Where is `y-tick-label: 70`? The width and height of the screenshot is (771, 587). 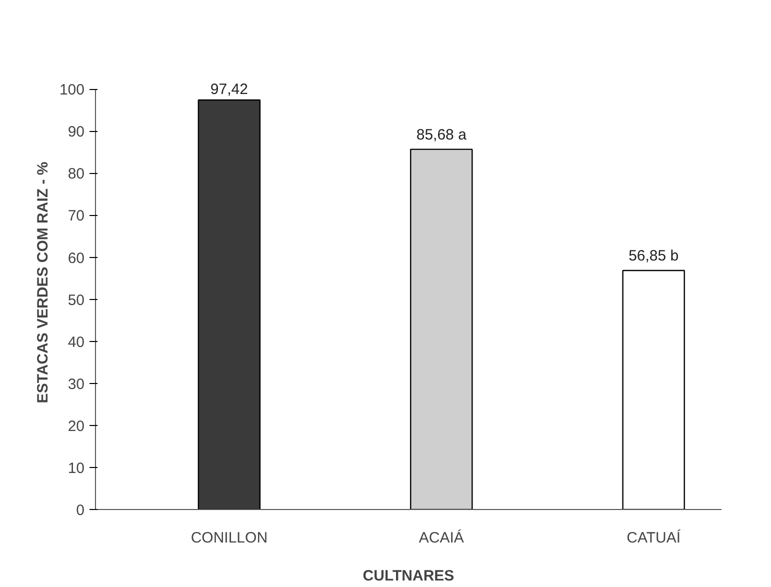 y-tick-label: 70 is located at coordinates (76, 216).